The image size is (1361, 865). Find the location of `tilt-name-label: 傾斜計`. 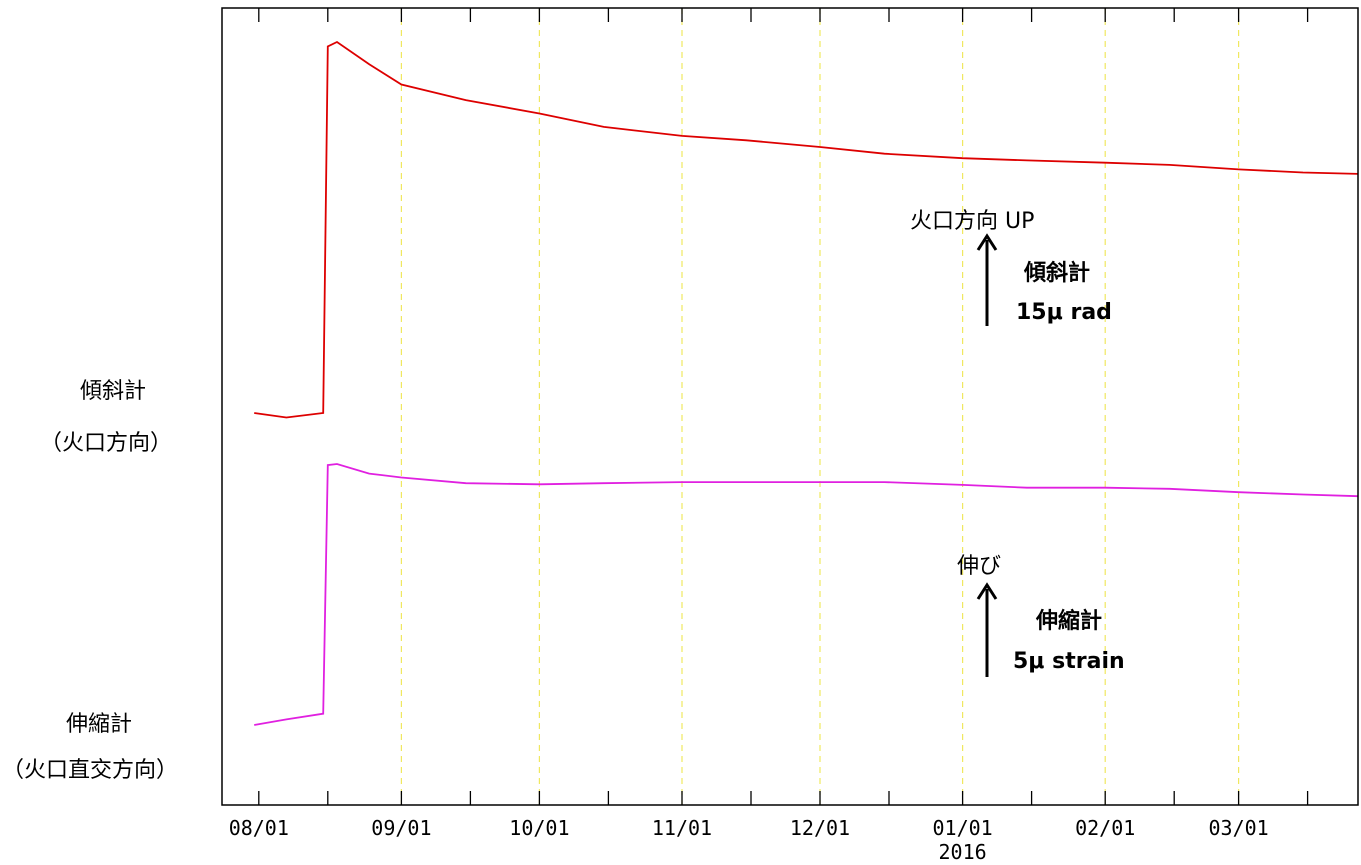

tilt-name-label: 傾斜計 is located at coordinates (113, 391).